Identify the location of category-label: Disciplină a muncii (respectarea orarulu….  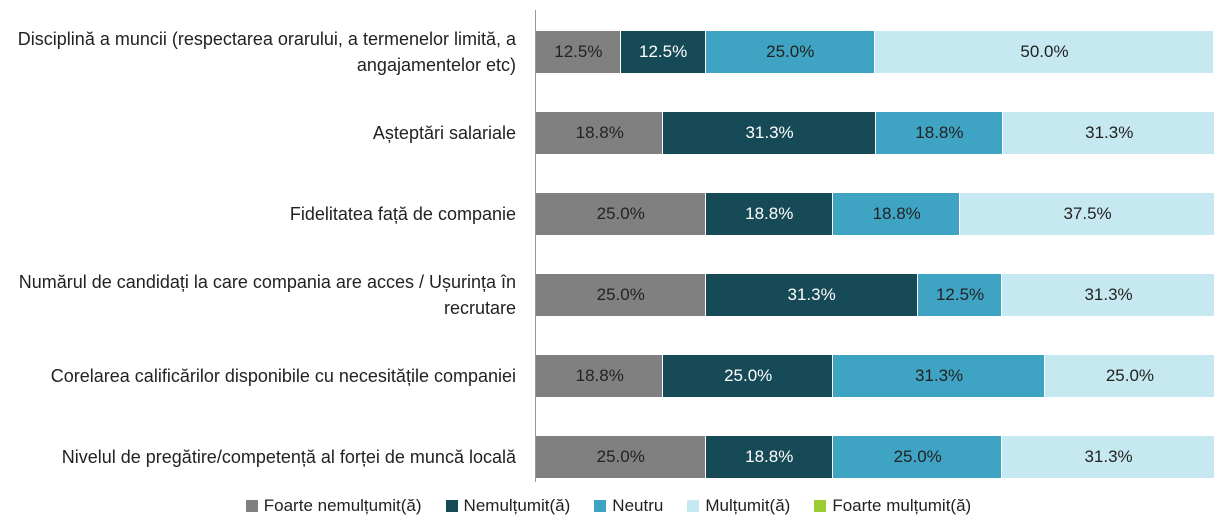
(266, 52).